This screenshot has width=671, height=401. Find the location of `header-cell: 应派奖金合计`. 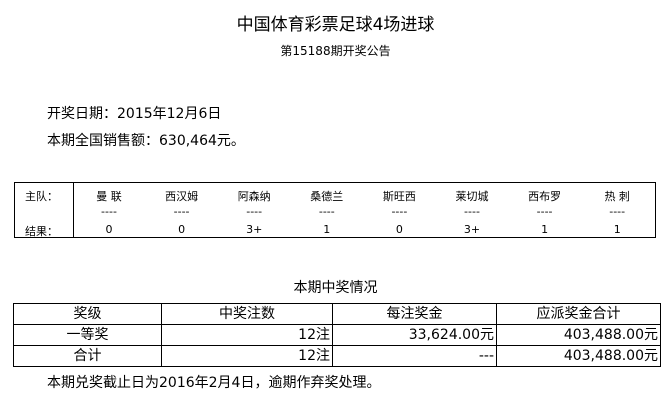

header-cell: 应派奖金合计 is located at coordinates (578, 314).